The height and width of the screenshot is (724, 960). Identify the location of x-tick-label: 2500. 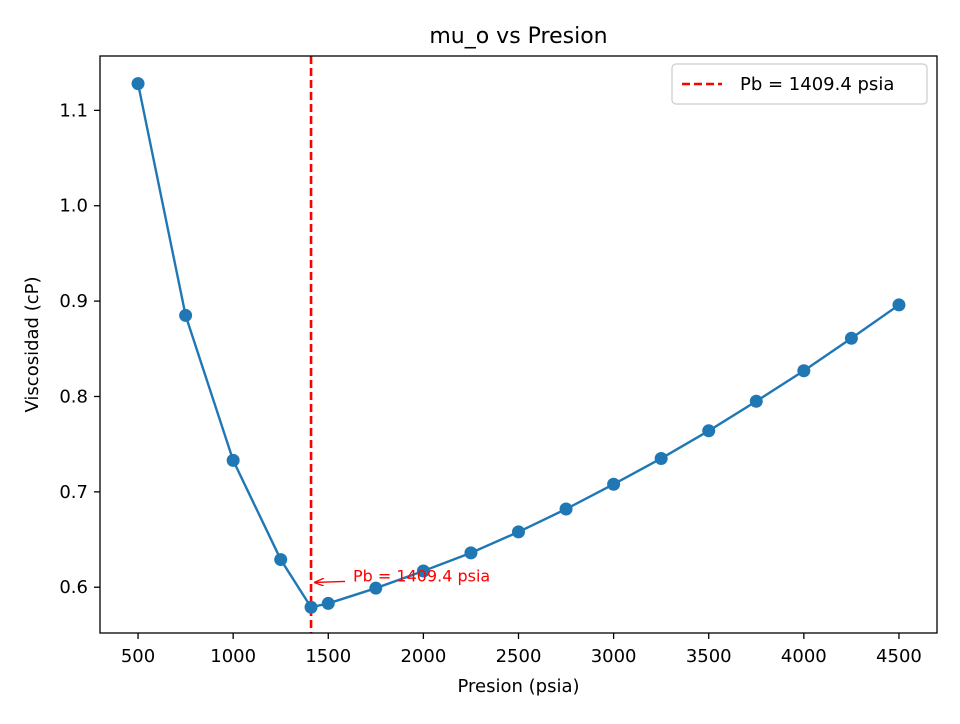
(519, 656).